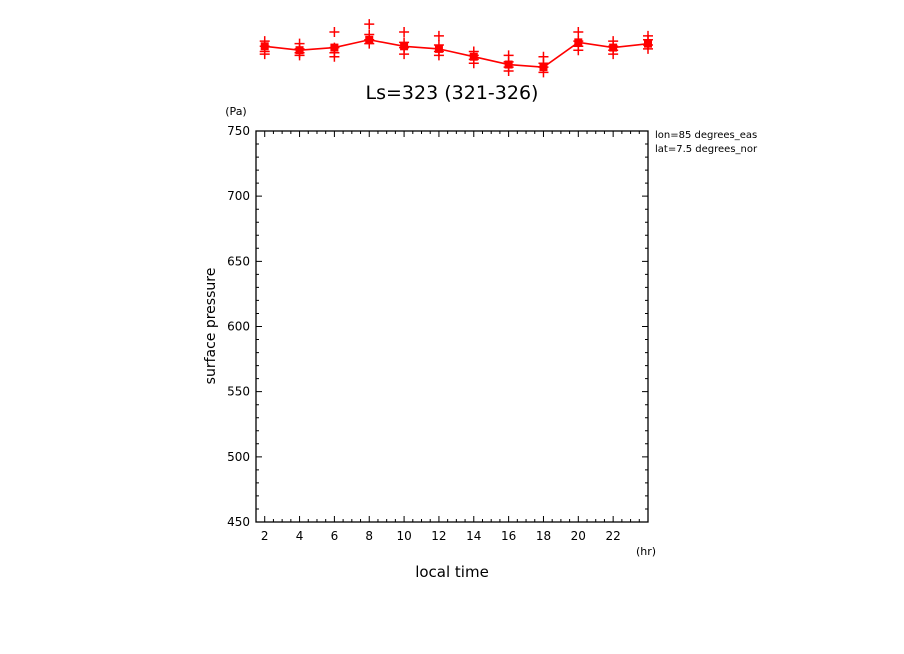  What do you see at coordinates (335, 536) in the screenshot?
I see `x-tick-label: 6` at bounding box center [335, 536].